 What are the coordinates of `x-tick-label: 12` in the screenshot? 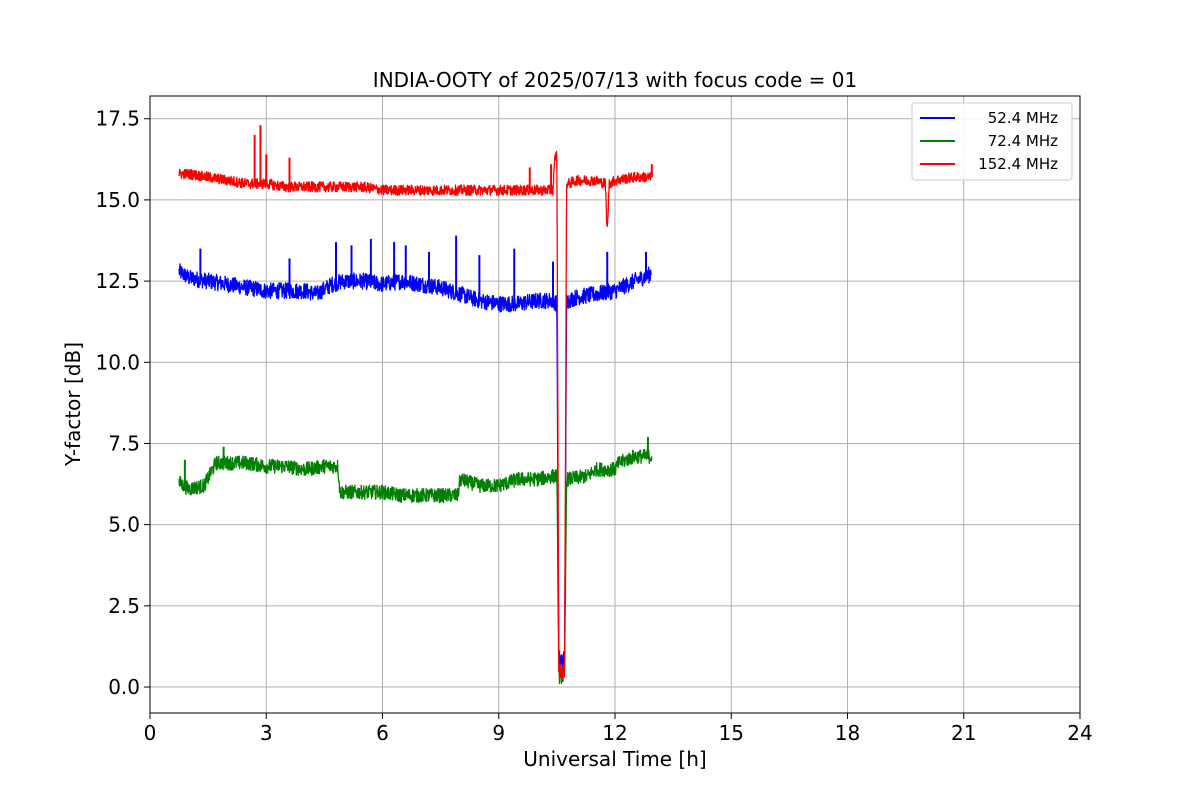 It's located at (614, 733).